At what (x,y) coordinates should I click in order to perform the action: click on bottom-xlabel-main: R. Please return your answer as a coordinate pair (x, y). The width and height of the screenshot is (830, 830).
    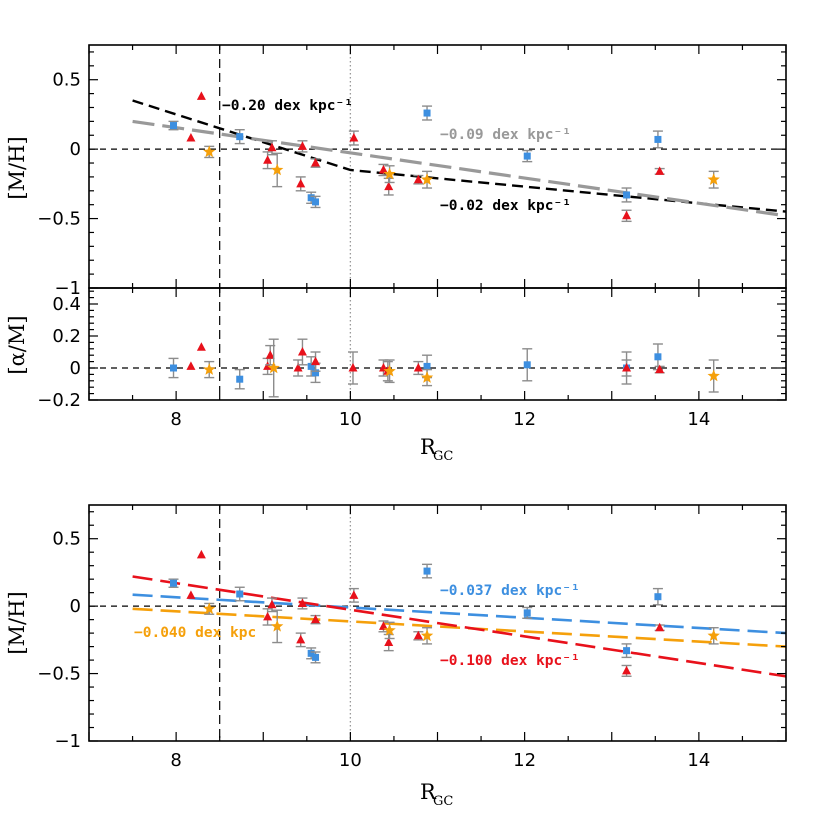
    Looking at the image, I should click on (428, 792).